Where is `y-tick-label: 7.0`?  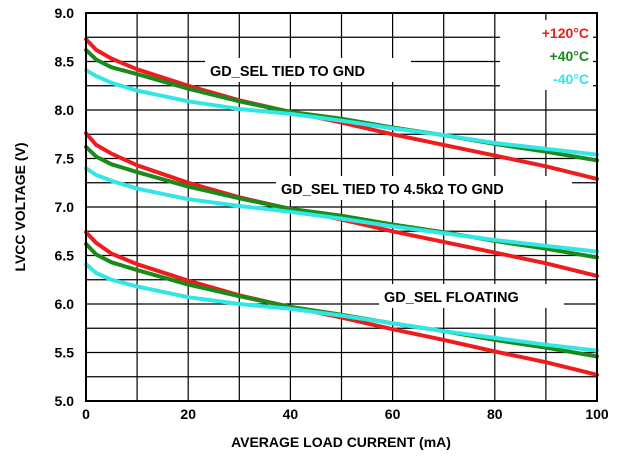 y-tick-label: 7.0 is located at coordinates (65, 207).